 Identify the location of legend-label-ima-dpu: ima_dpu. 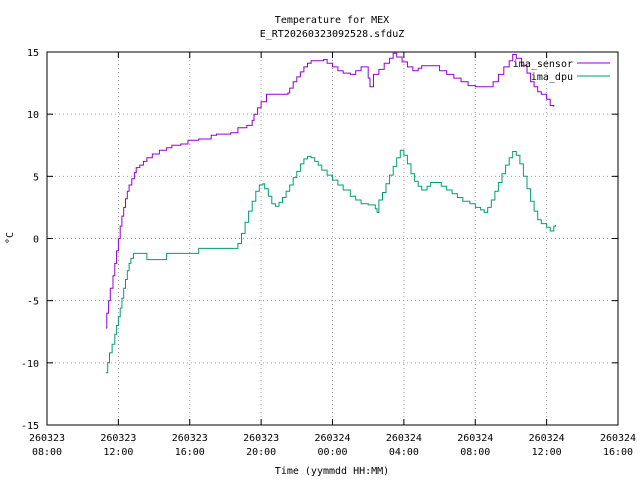
(552, 77).